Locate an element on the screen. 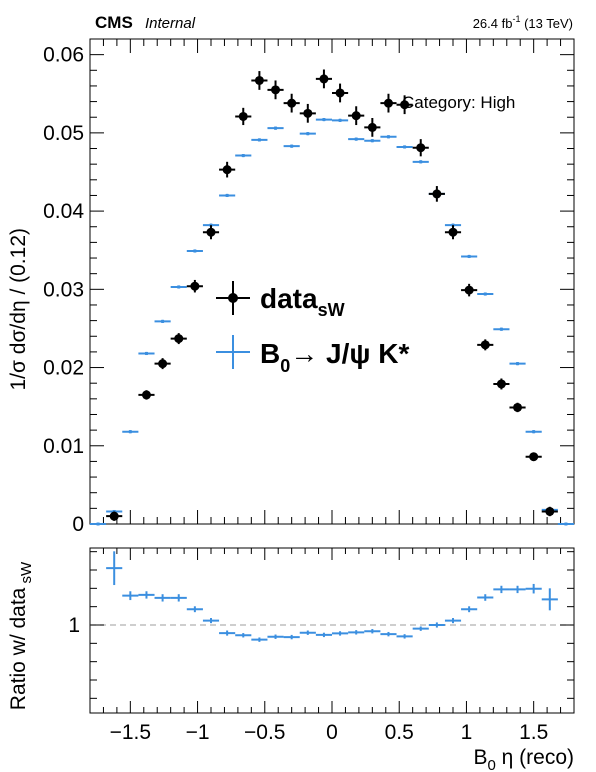 The width and height of the screenshot is (596, 772). main-y-tick-label: 0.06 is located at coordinates (63, 55).